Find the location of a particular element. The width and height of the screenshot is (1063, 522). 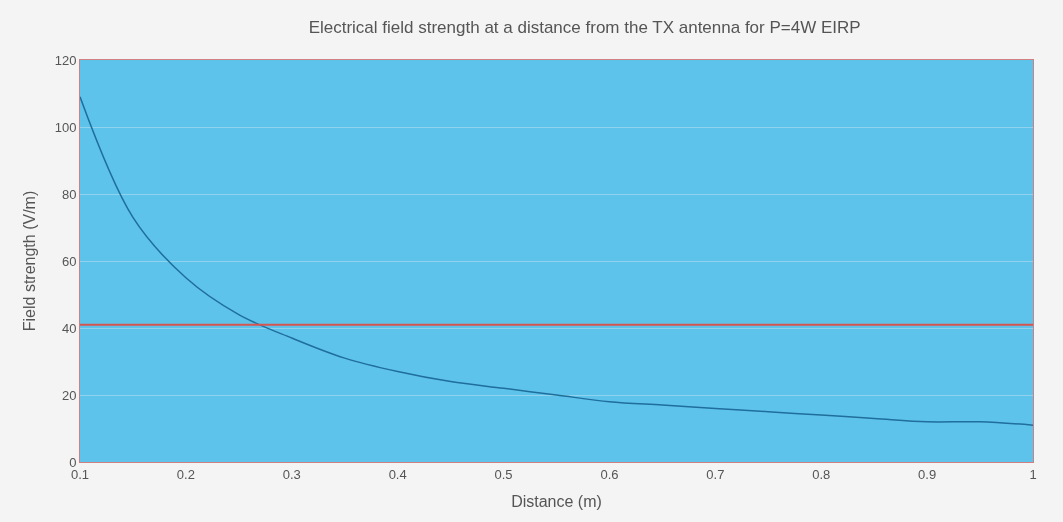

y-tick-label: 100 is located at coordinates (65, 127).